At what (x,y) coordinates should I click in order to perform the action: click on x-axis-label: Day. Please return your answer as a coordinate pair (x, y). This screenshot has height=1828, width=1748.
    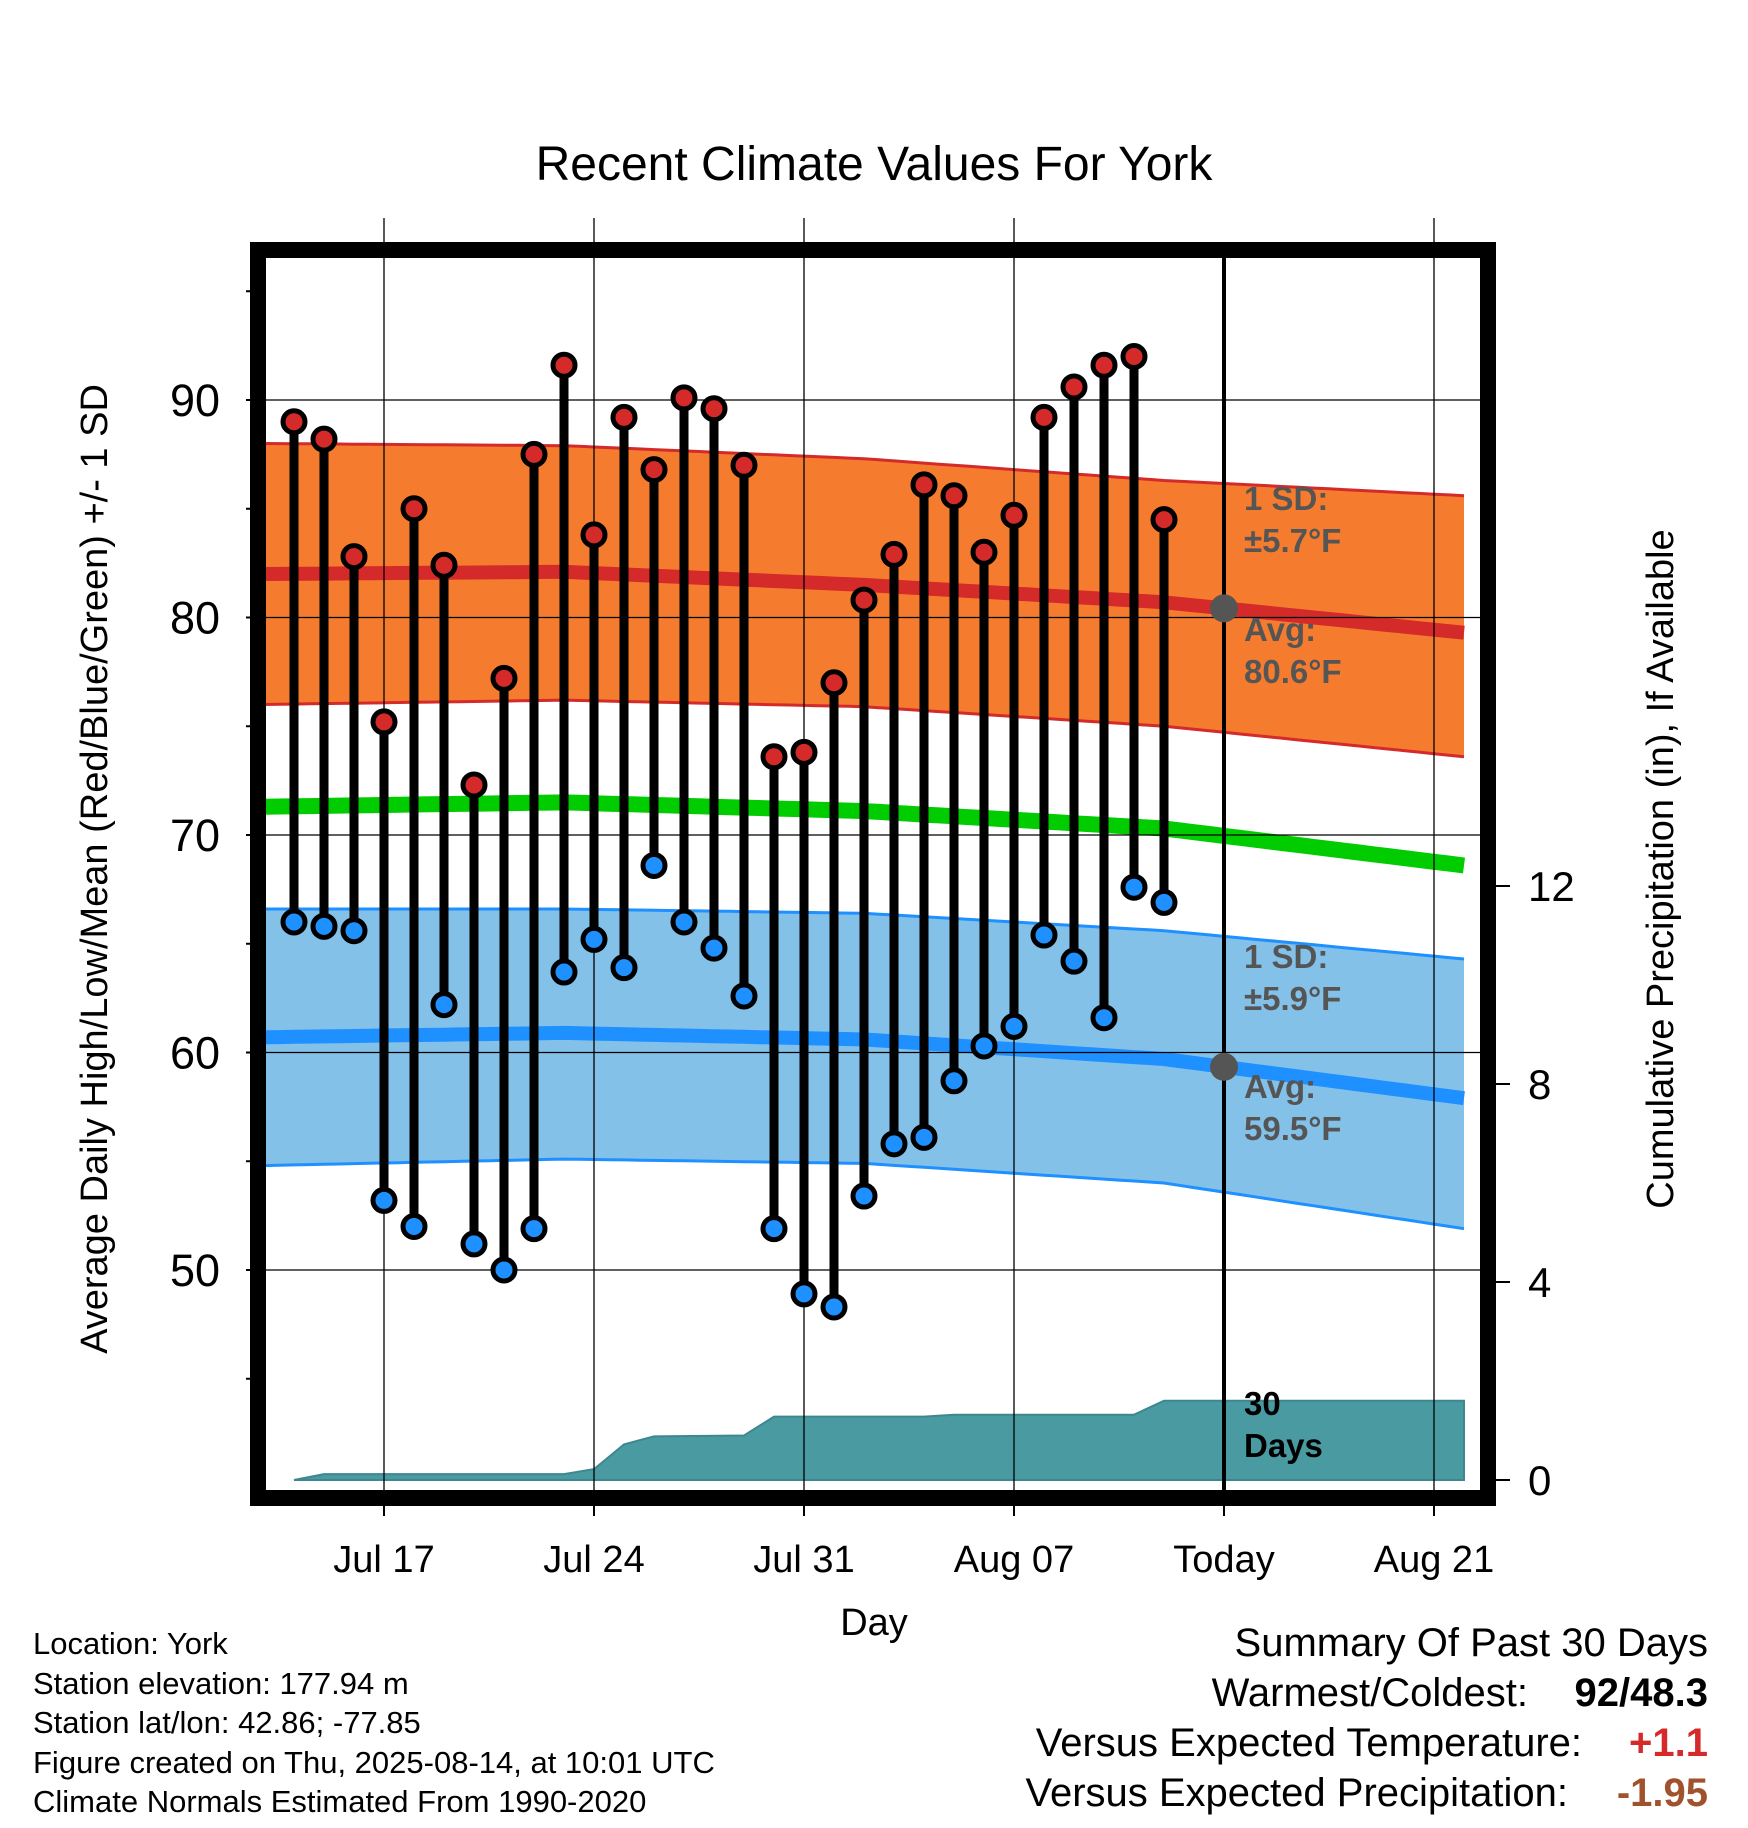
    Looking at the image, I should click on (874, 1623).